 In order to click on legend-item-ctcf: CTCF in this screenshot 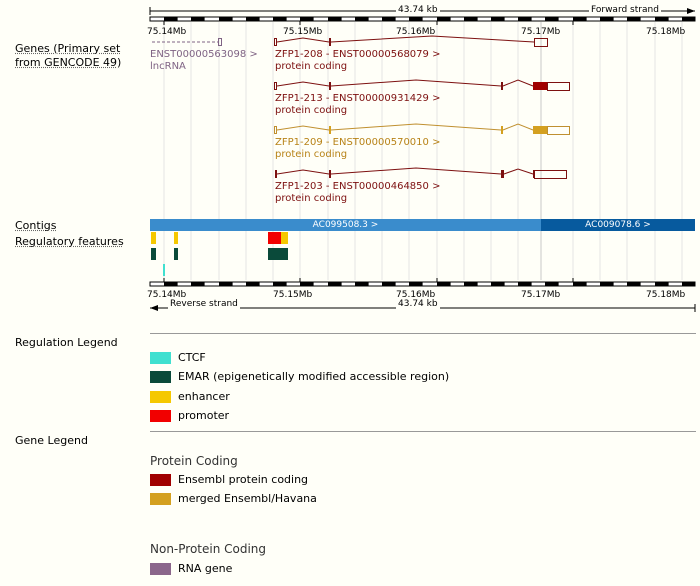, I will do `click(178, 357)`.